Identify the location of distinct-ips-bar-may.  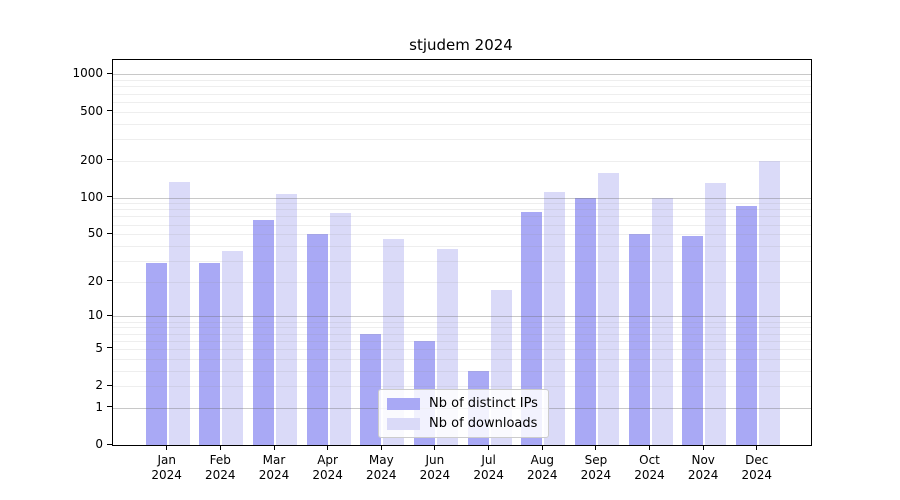
(371, 389).